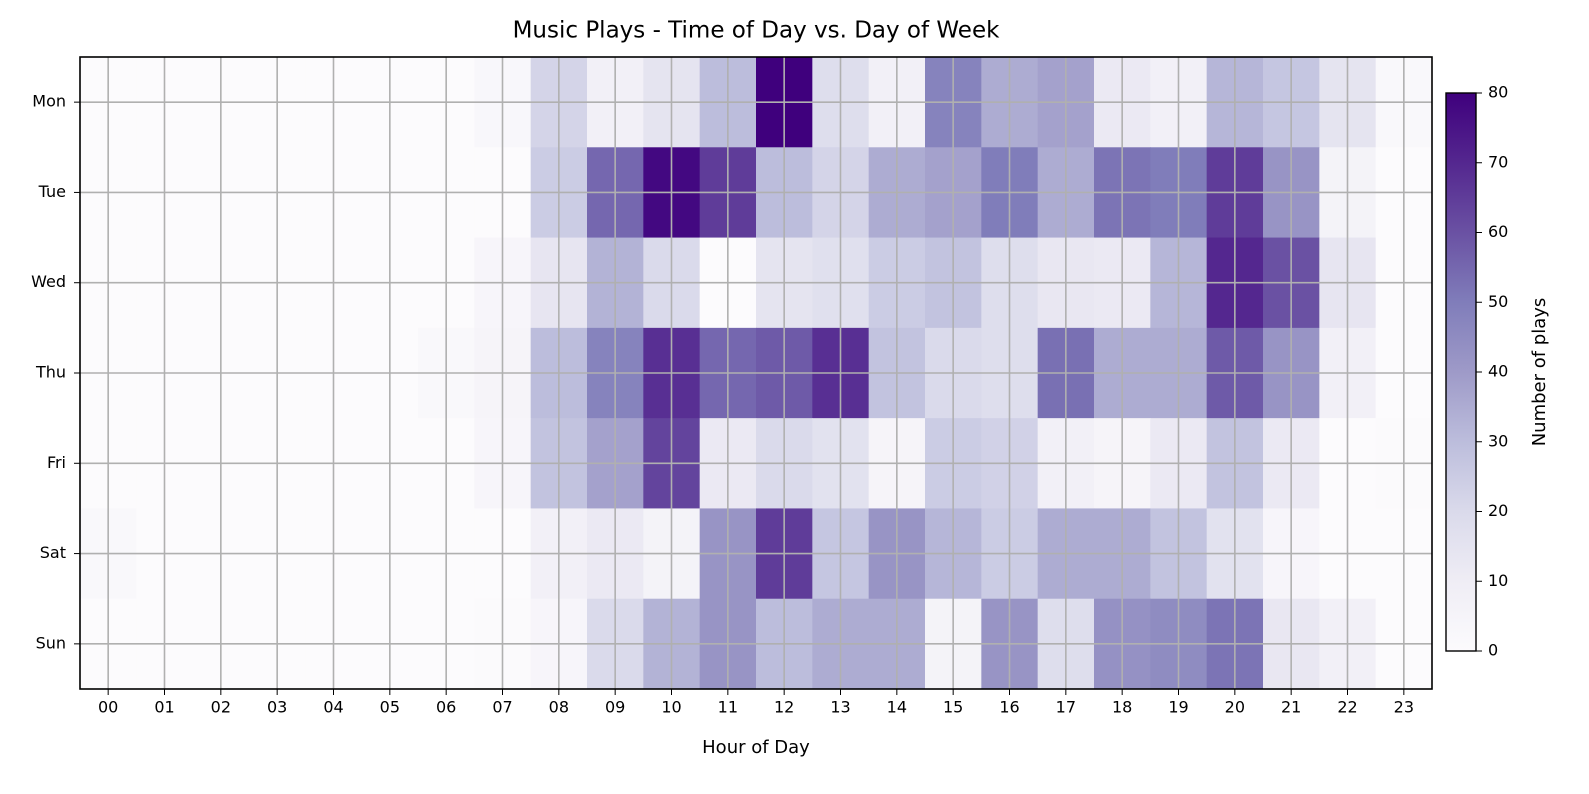 This screenshot has width=1589, height=794. I want to click on colorbar-tick-label: 60, so click(1498, 231).